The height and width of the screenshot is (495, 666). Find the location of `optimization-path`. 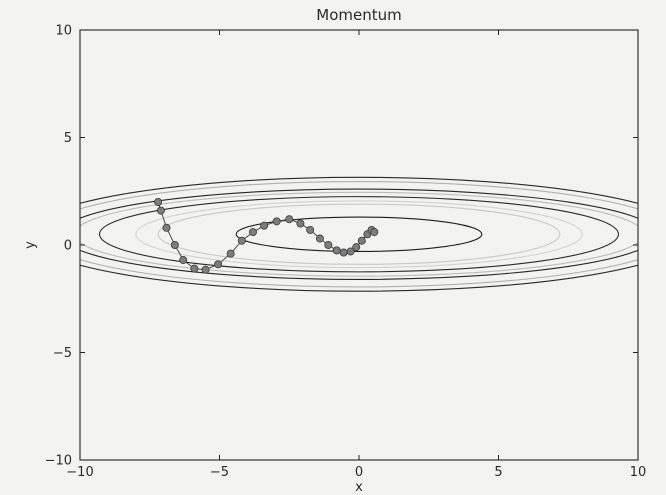

optimization-path is located at coordinates (266, 235).